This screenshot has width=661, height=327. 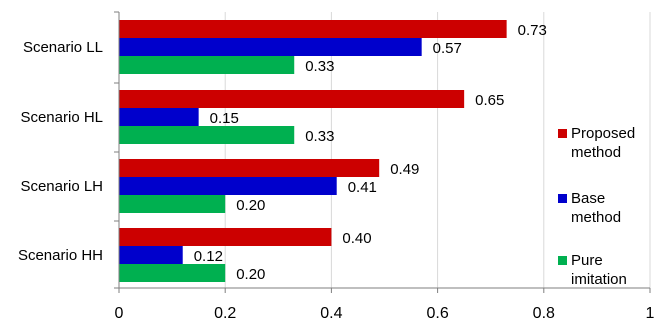 What do you see at coordinates (356, 238) in the screenshot?
I see `data-label: 0.40` at bounding box center [356, 238].